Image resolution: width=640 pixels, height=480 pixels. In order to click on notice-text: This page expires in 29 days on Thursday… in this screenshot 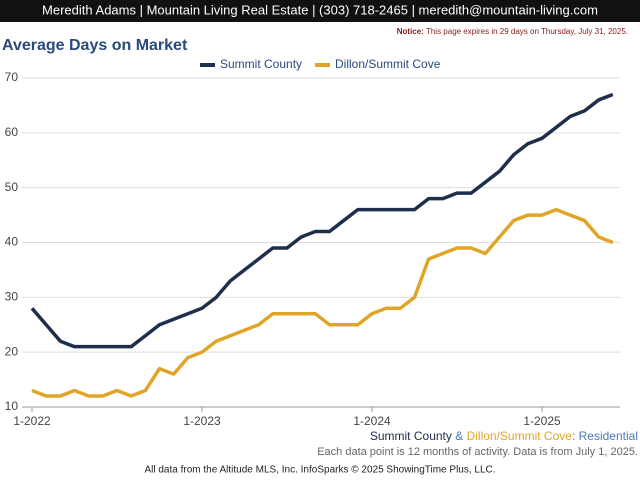, I will do `click(527, 31)`.